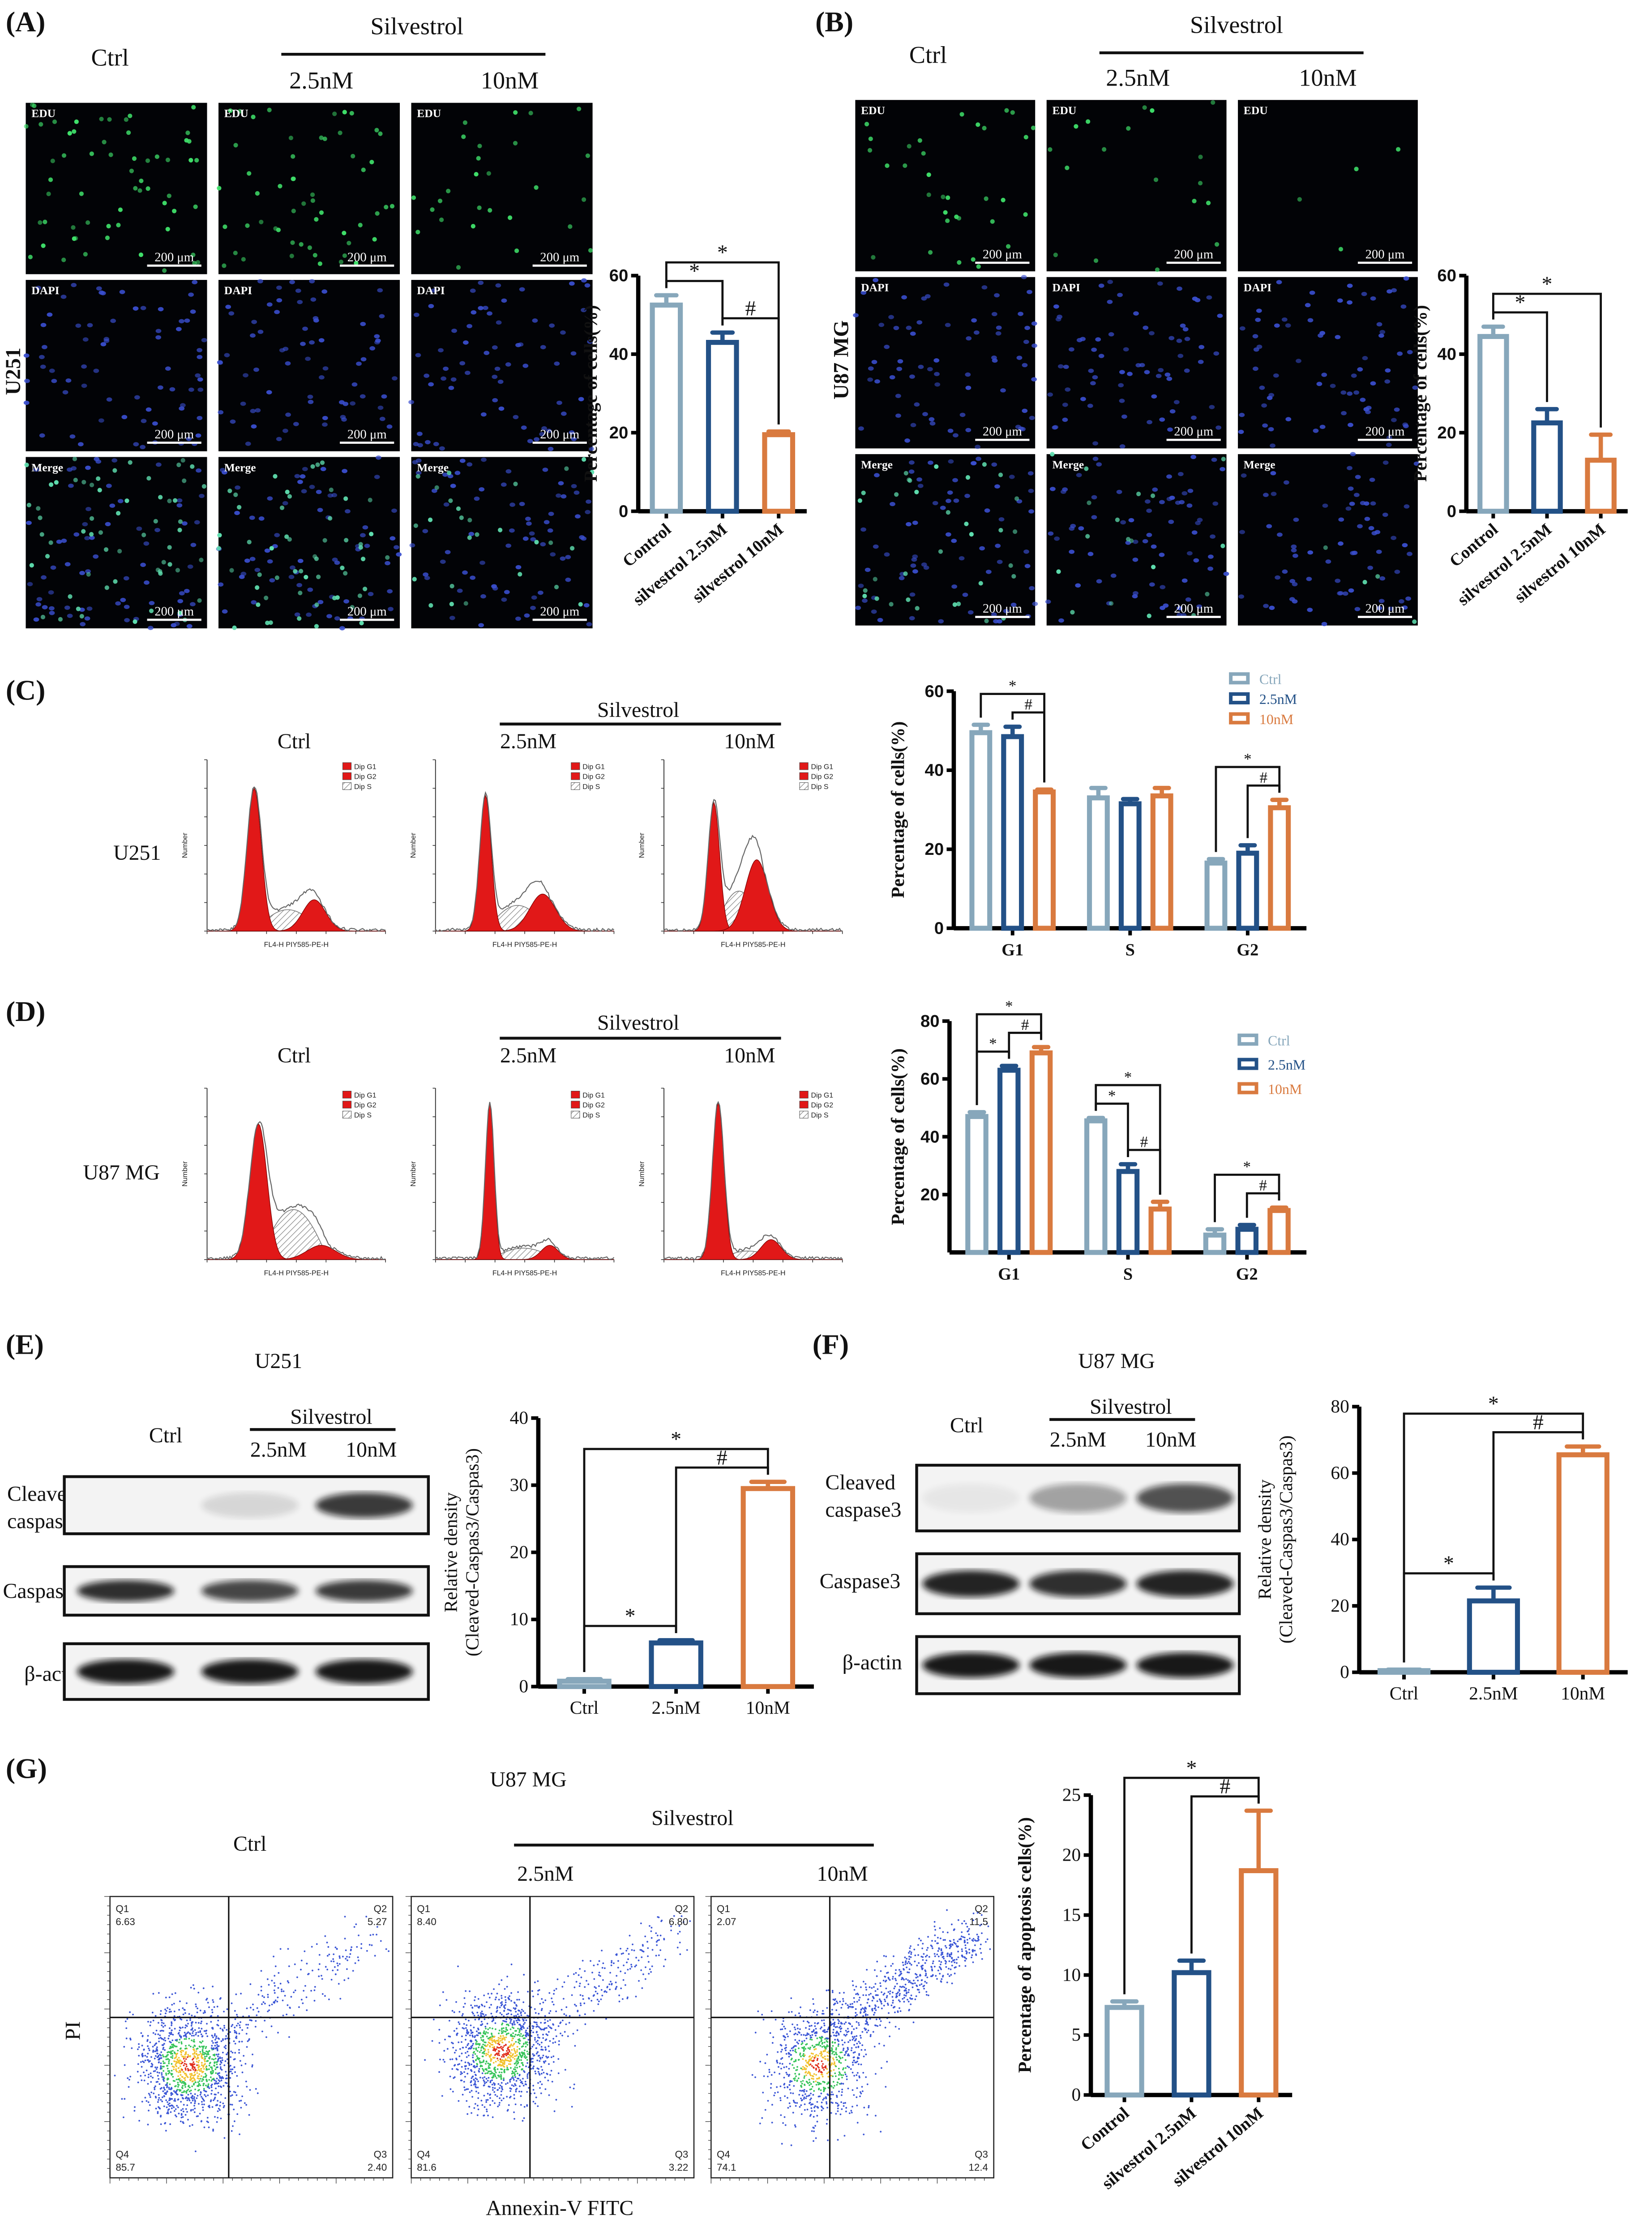 The width and height of the screenshot is (1652, 2239). What do you see at coordinates (367, 257) in the screenshot?
I see `scale-bar-label: 200 μm` at bounding box center [367, 257].